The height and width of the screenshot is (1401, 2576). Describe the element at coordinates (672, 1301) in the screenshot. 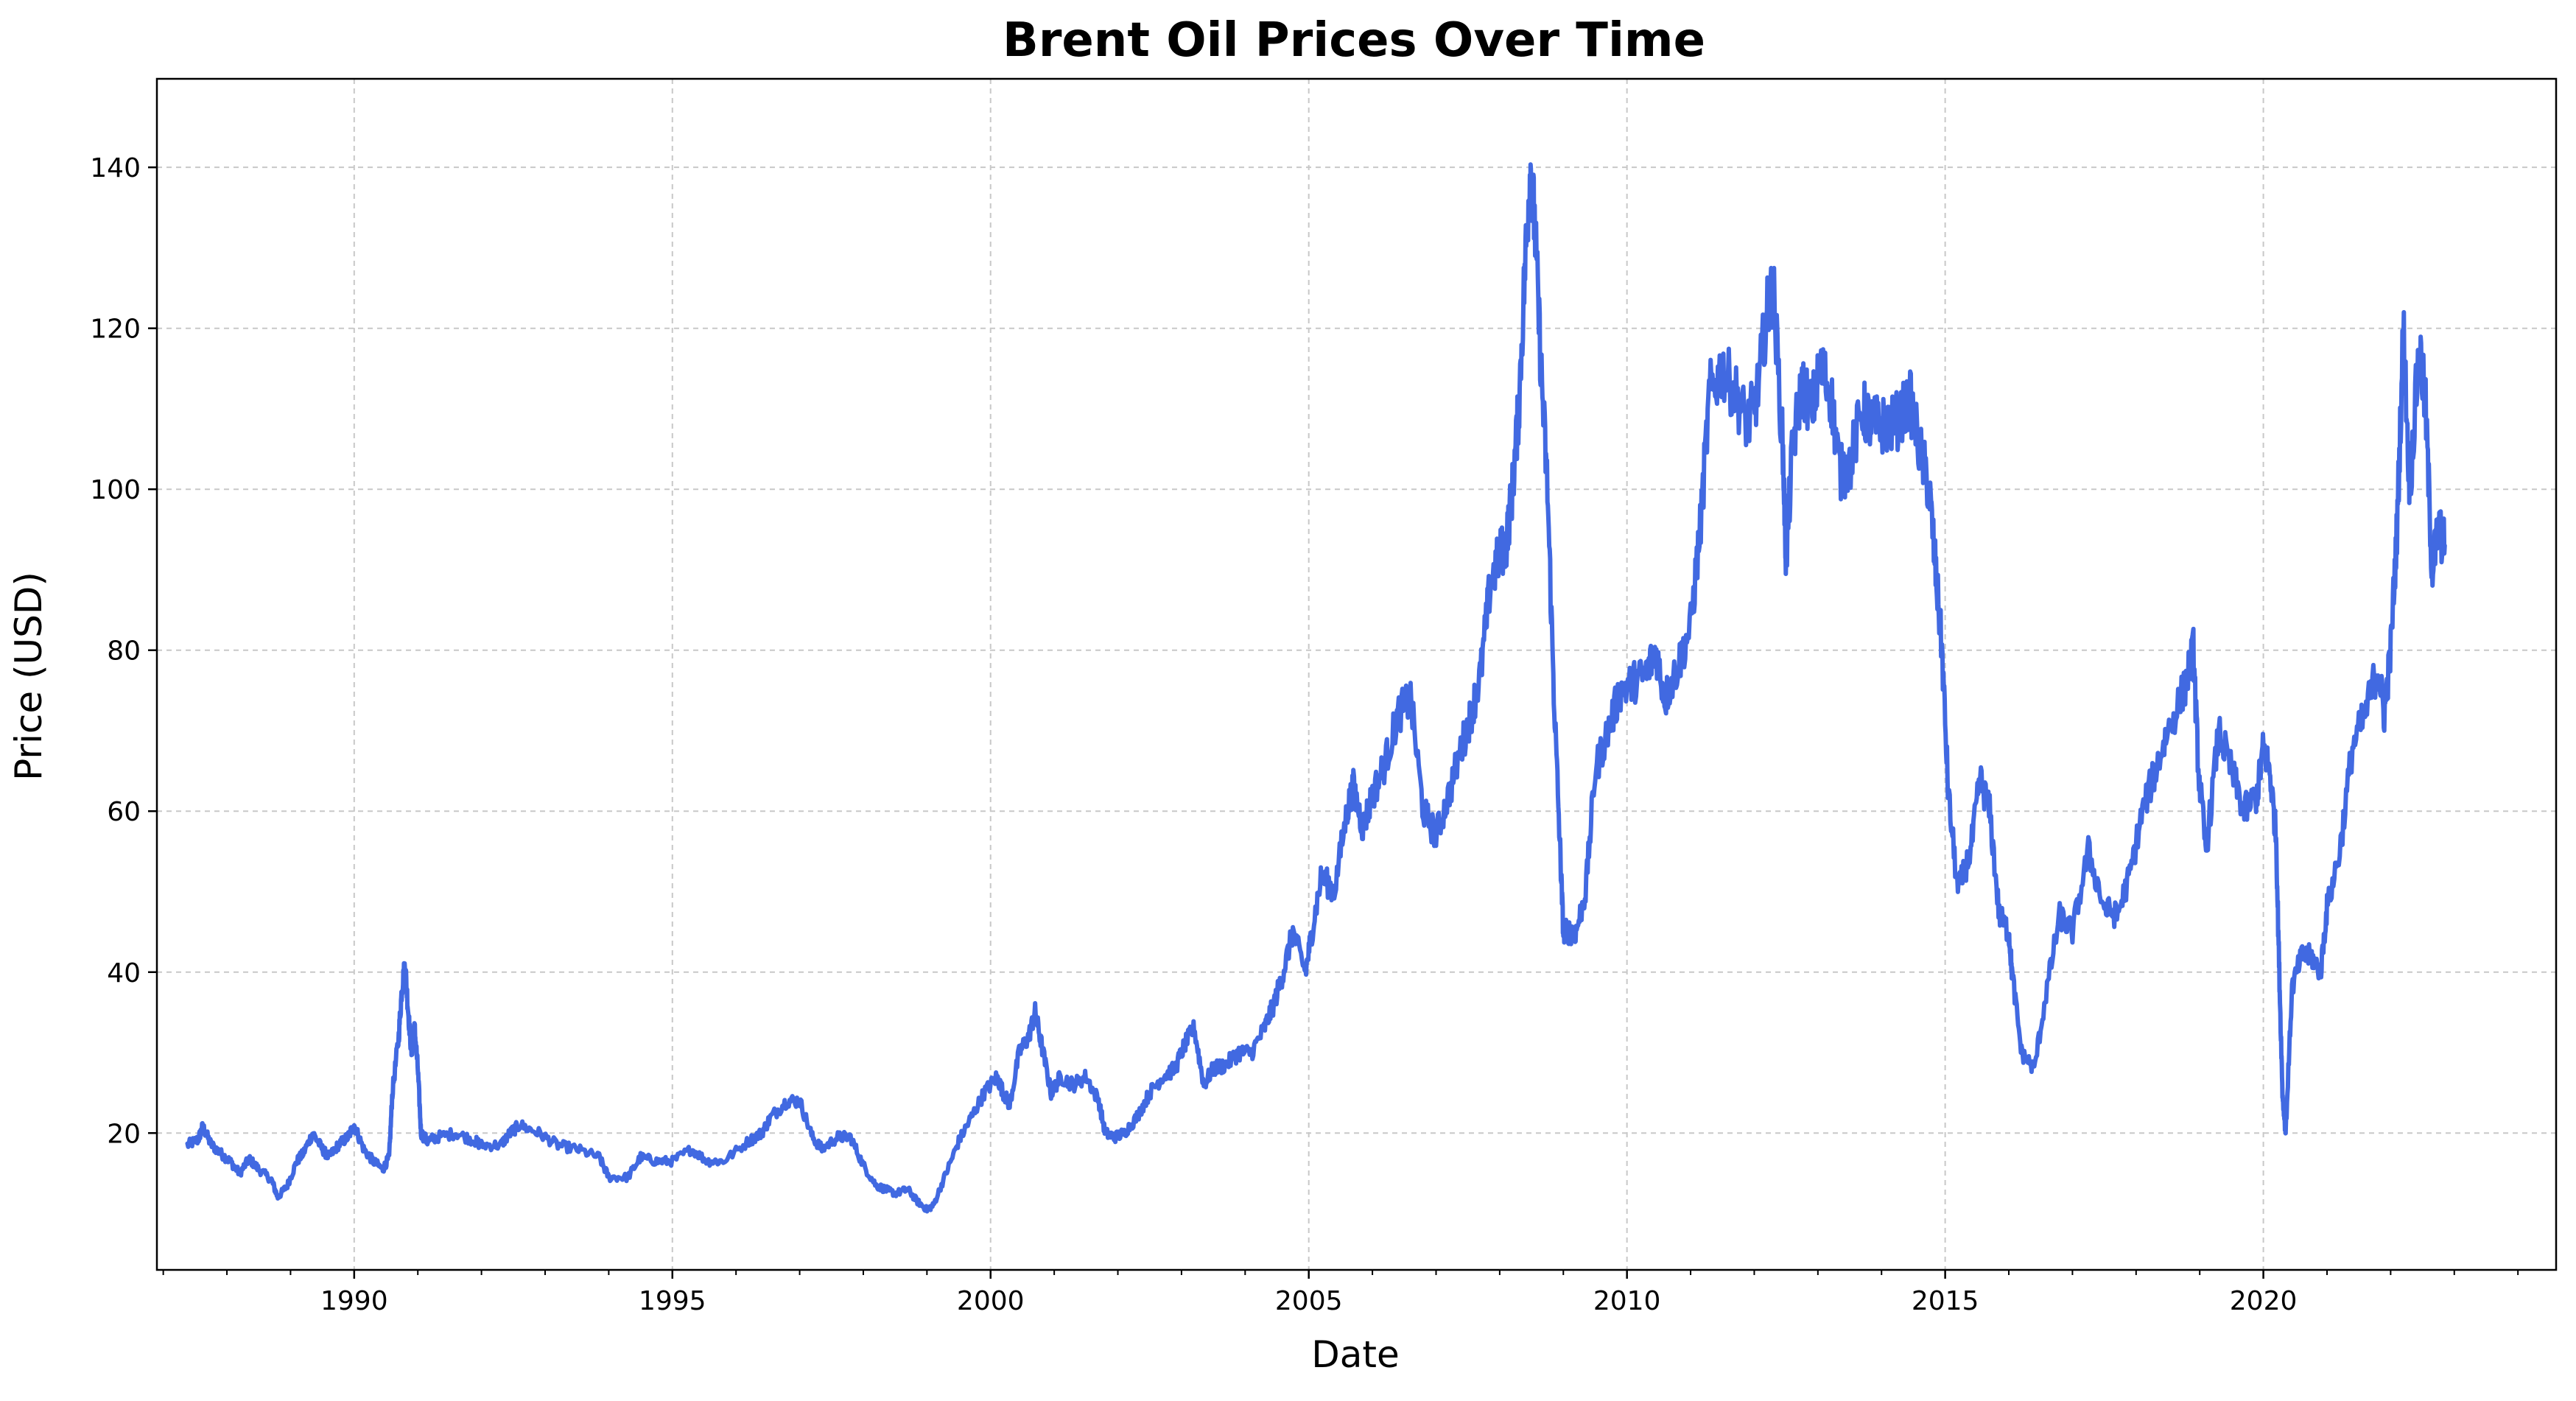

I see `x-tick-label: 1995` at that location.